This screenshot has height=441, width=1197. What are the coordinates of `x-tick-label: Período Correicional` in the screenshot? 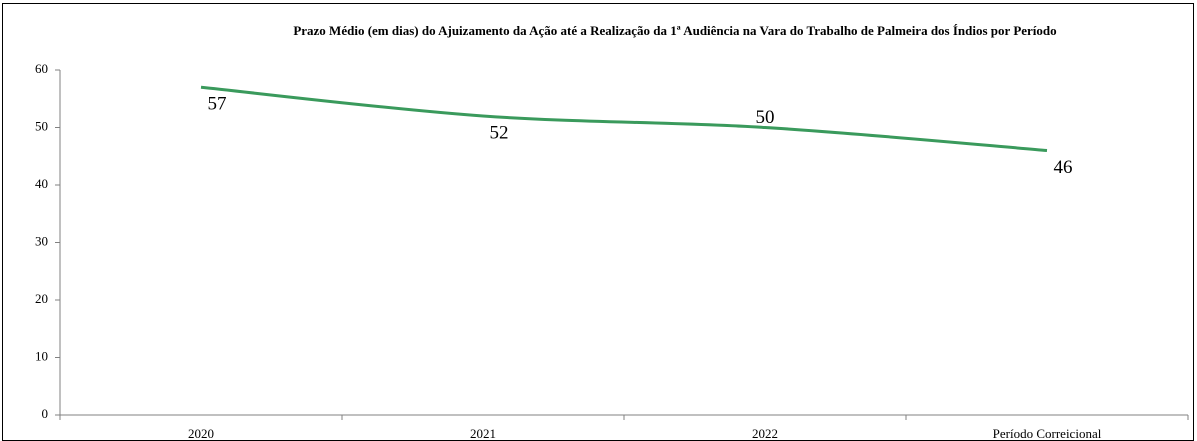 It's located at (1047, 433).